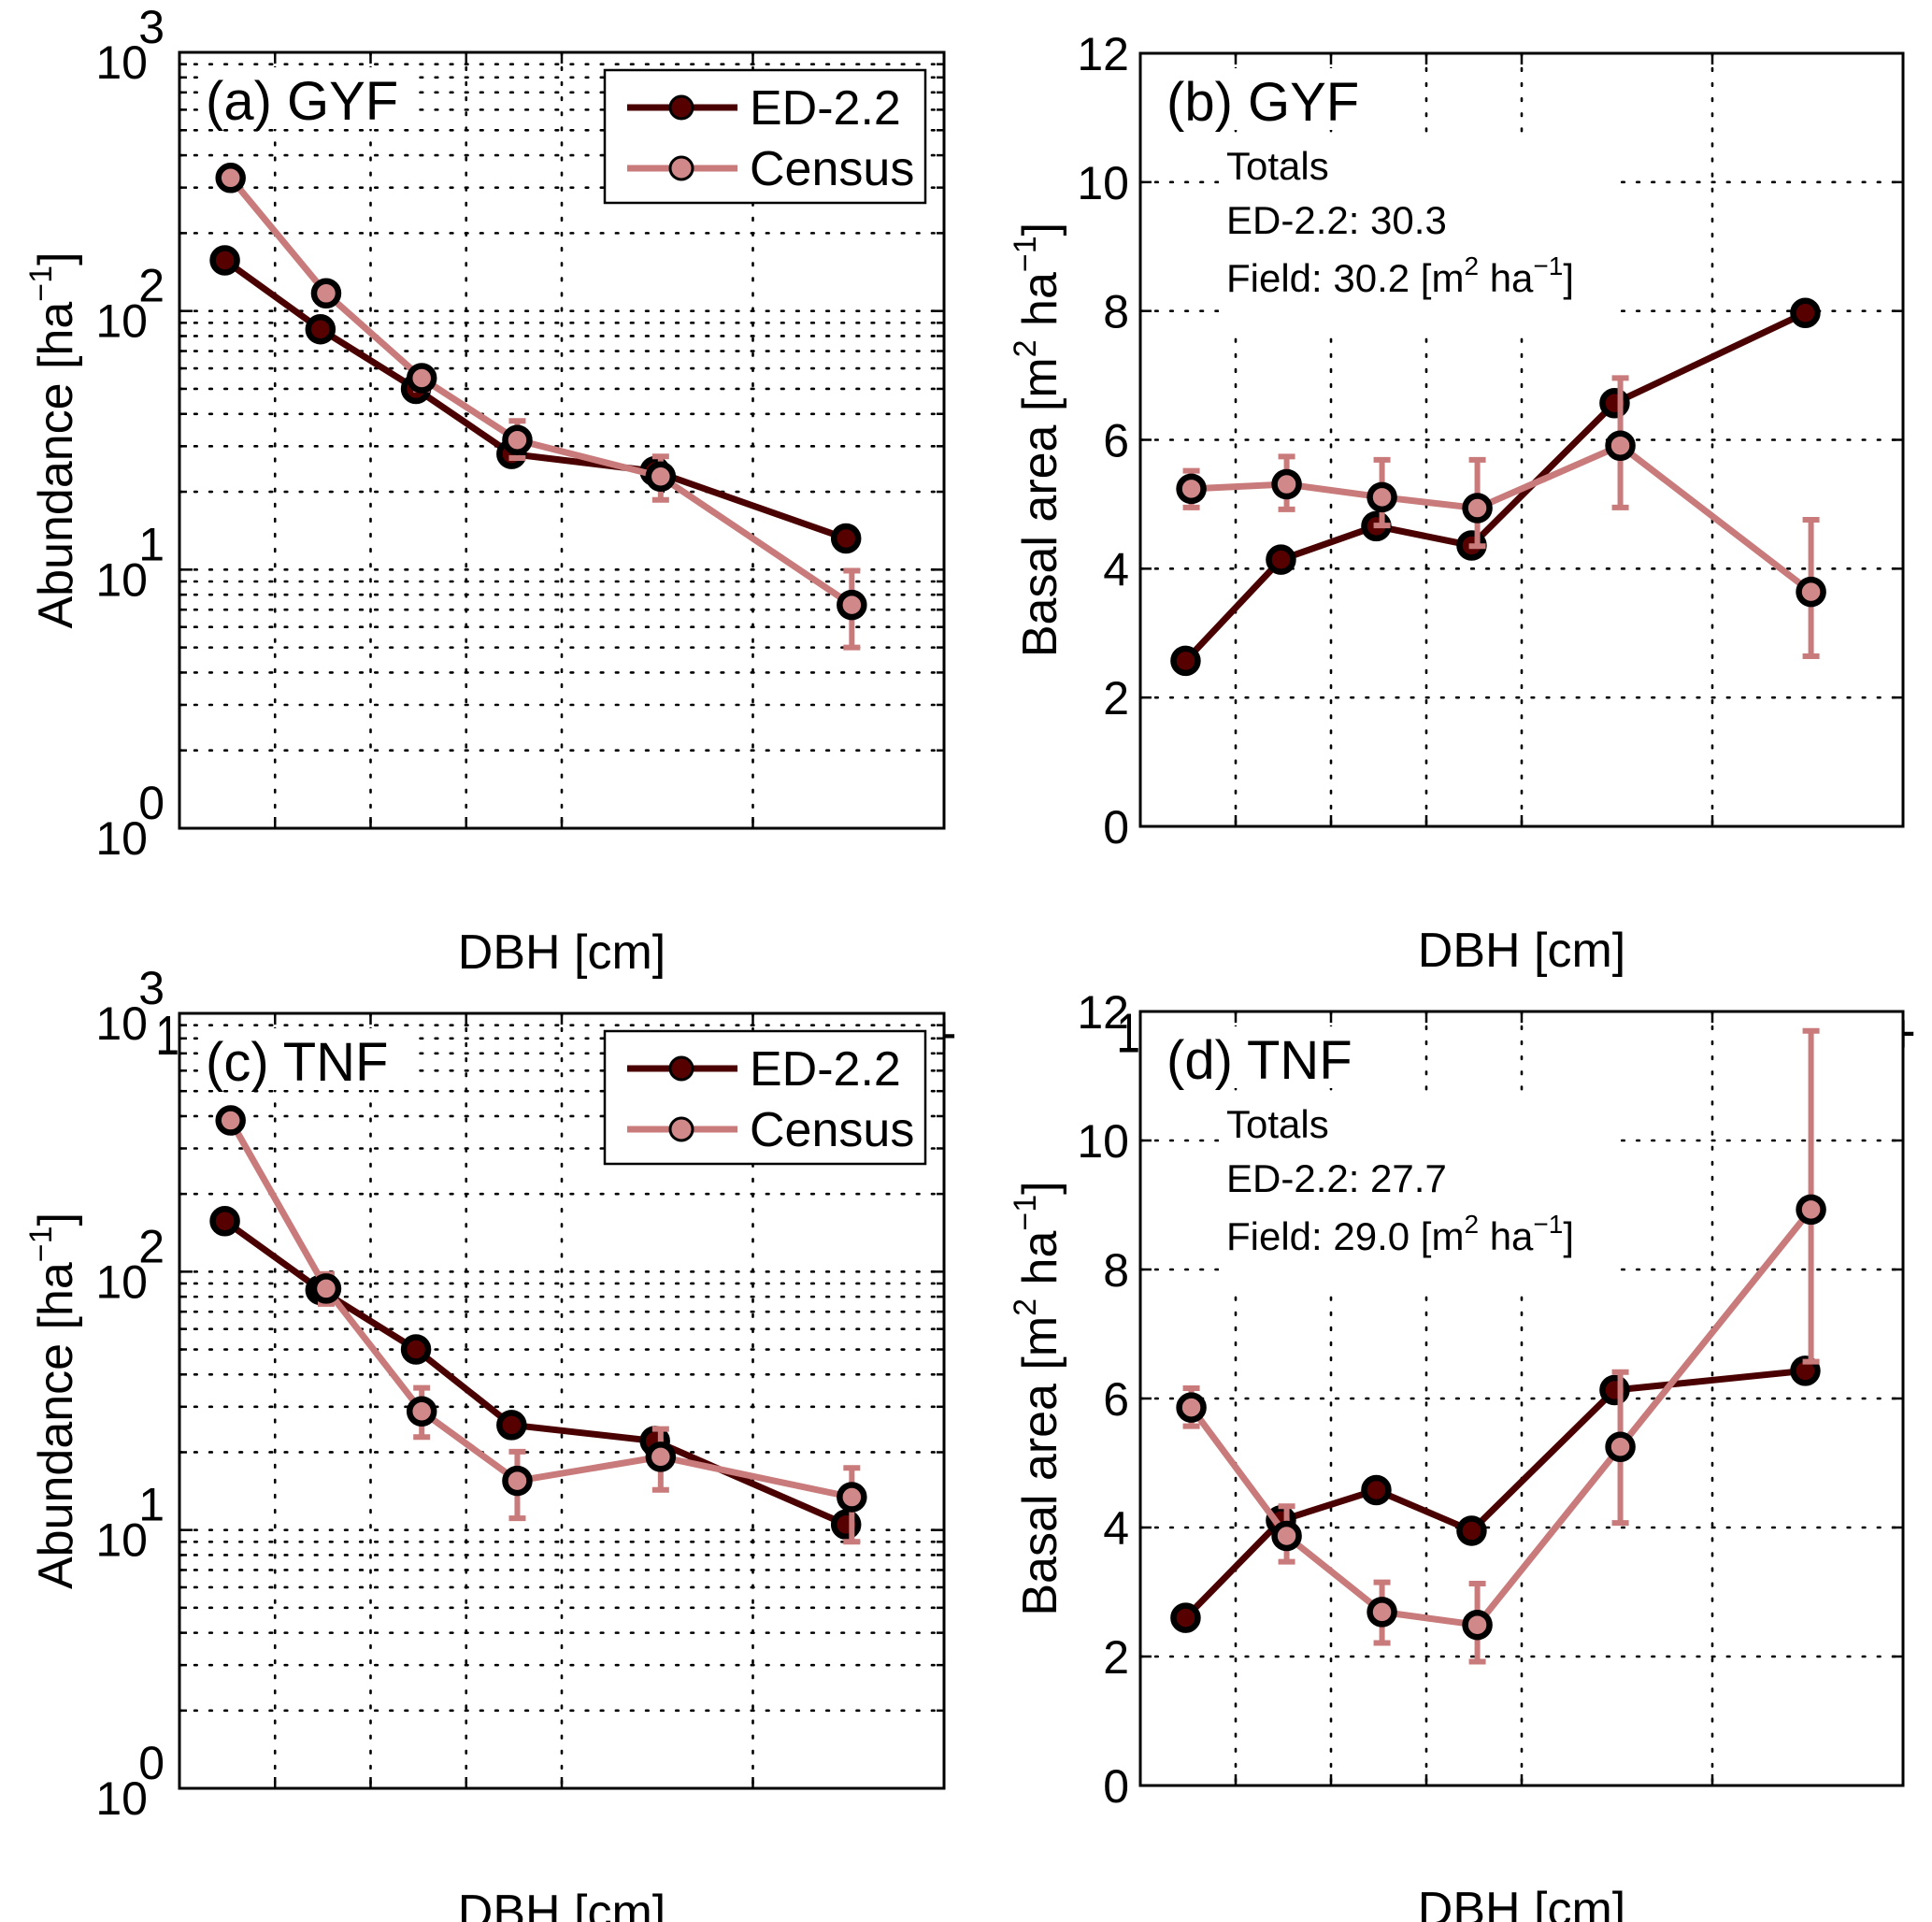 Image resolution: width=1932 pixels, height=1922 pixels. What do you see at coordinates (1116, 1529) in the screenshot?
I see `y-tick-label: 4` at bounding box center [1116, 1529].